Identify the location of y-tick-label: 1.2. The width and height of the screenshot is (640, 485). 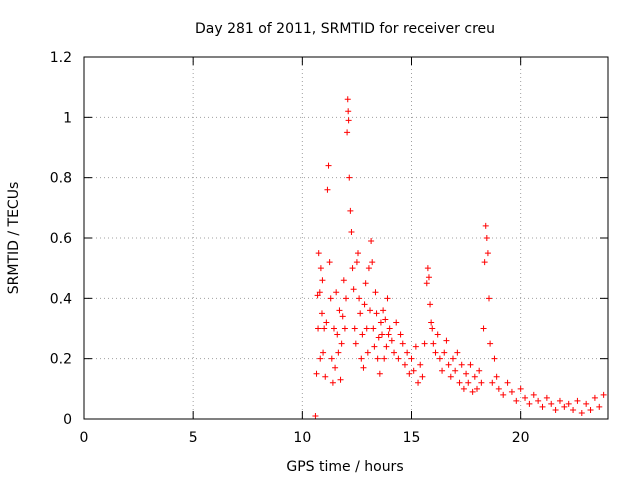
(61, 58).